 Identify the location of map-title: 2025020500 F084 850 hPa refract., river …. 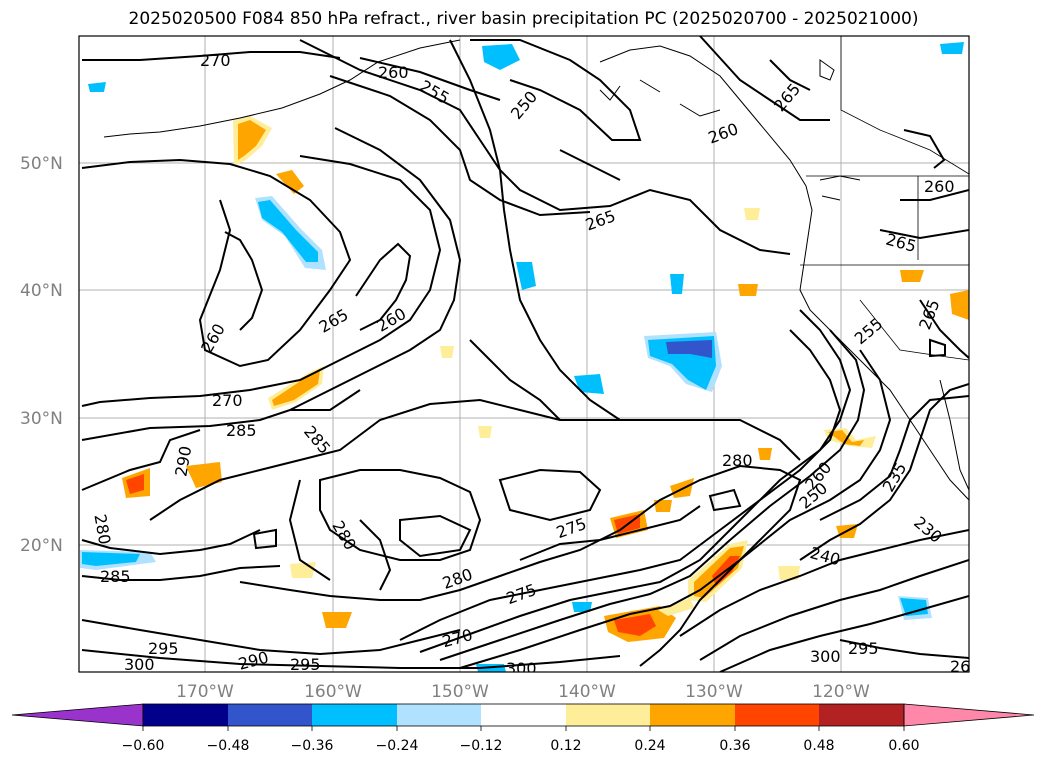
(523, 19).